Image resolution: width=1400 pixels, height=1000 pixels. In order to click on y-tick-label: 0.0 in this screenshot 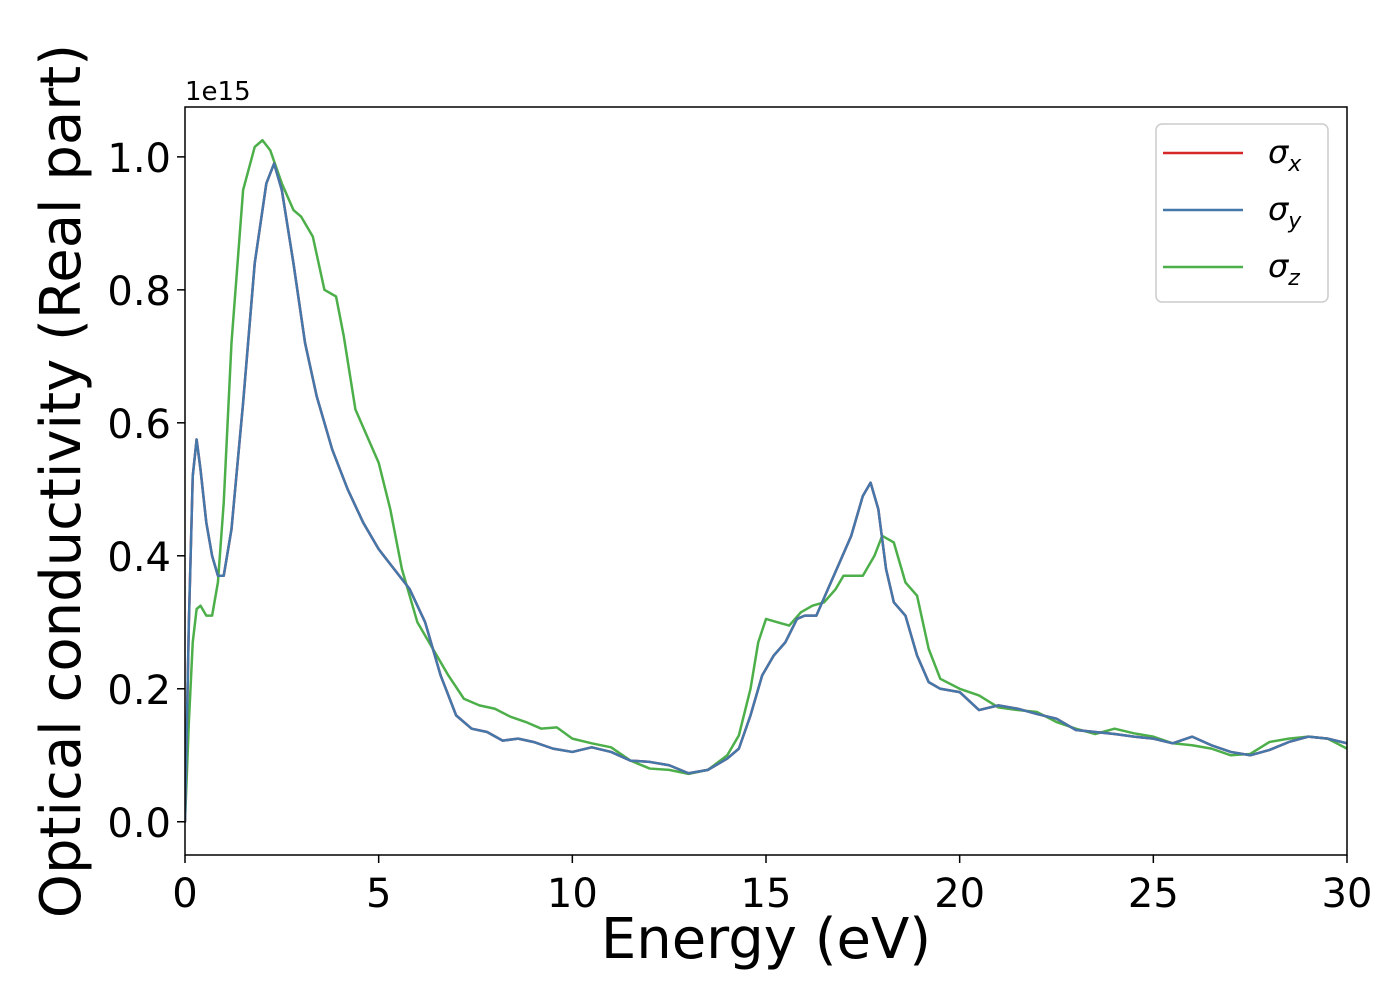, I will do `click(139, 824)`.